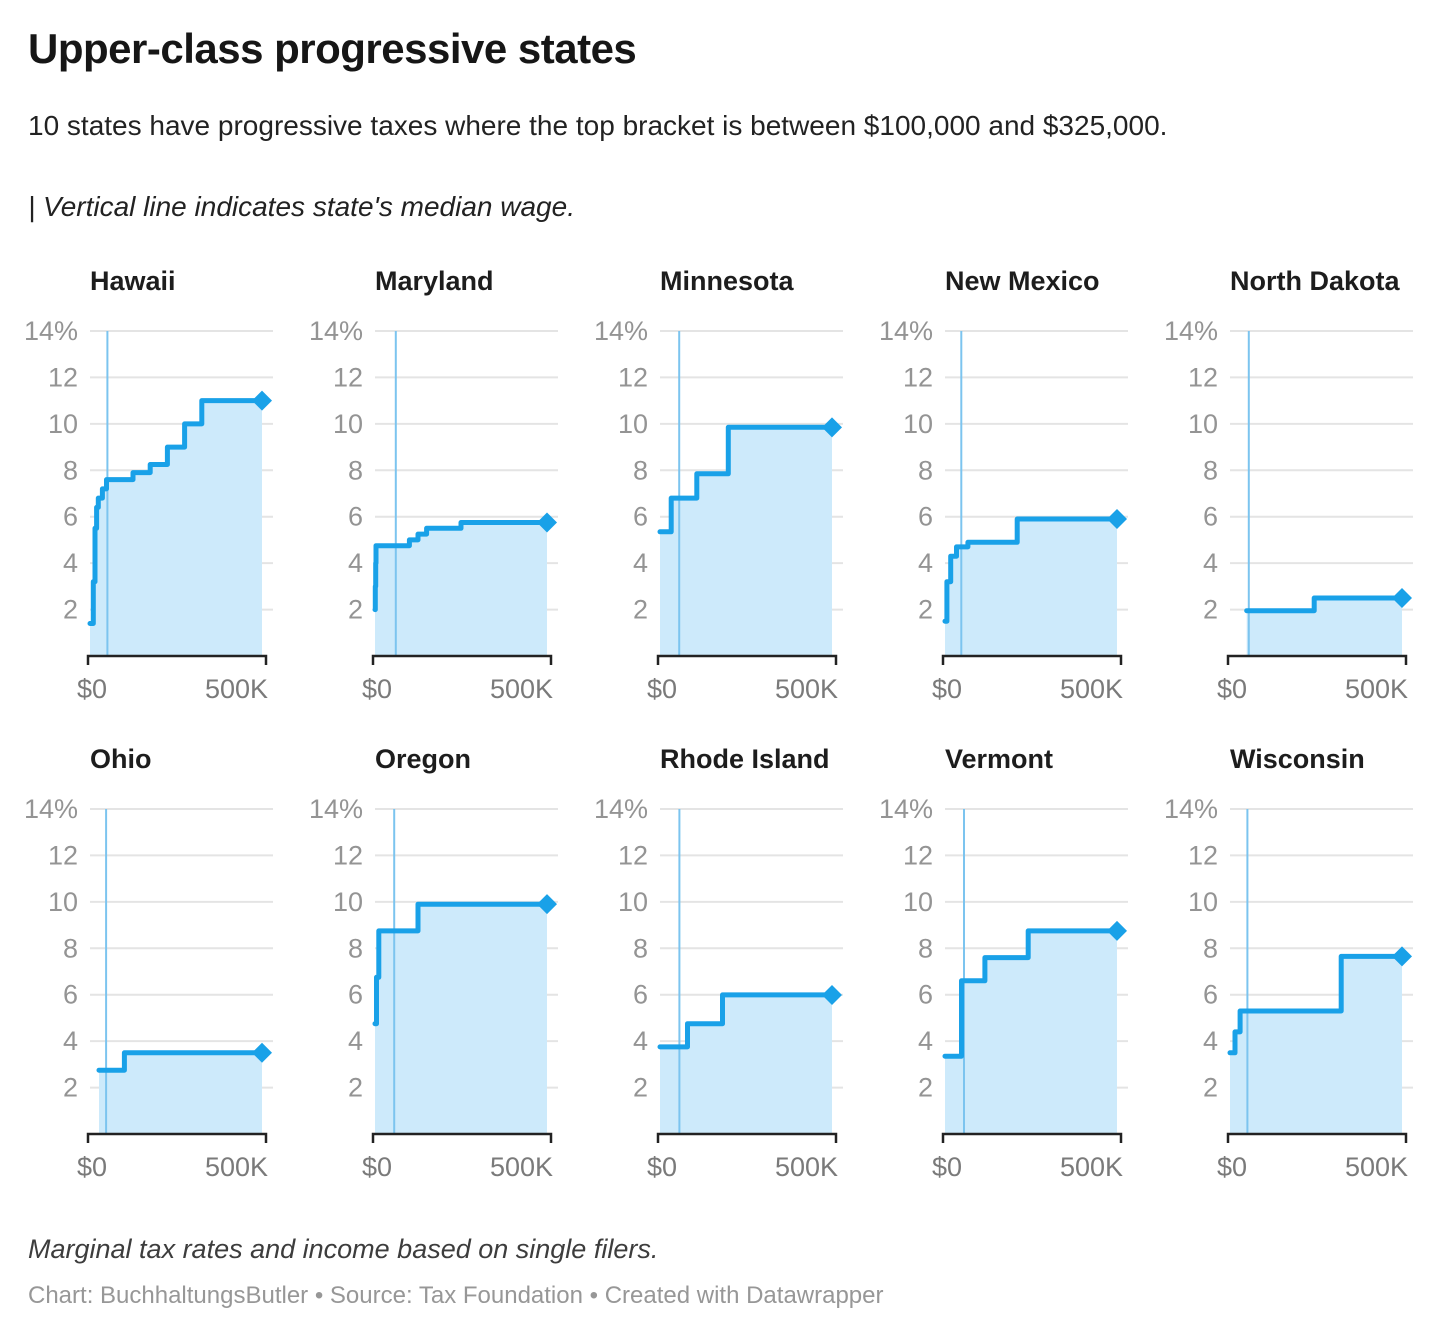  I want to click on state-panel-north-dakota: North Dakota 14% 12 10 8 6 4 2 $0 500K, so click(1291, 485).